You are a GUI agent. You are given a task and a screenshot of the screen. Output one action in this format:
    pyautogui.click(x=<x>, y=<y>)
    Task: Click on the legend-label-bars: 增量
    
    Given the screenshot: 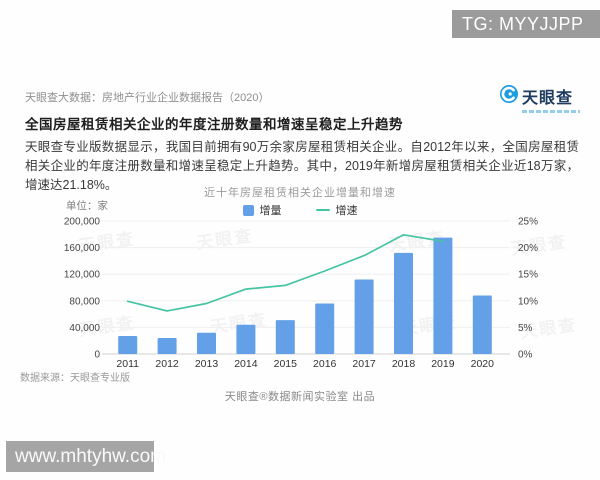 What is the action you would take?
    pyautogui.click(x=270, y=211)
    